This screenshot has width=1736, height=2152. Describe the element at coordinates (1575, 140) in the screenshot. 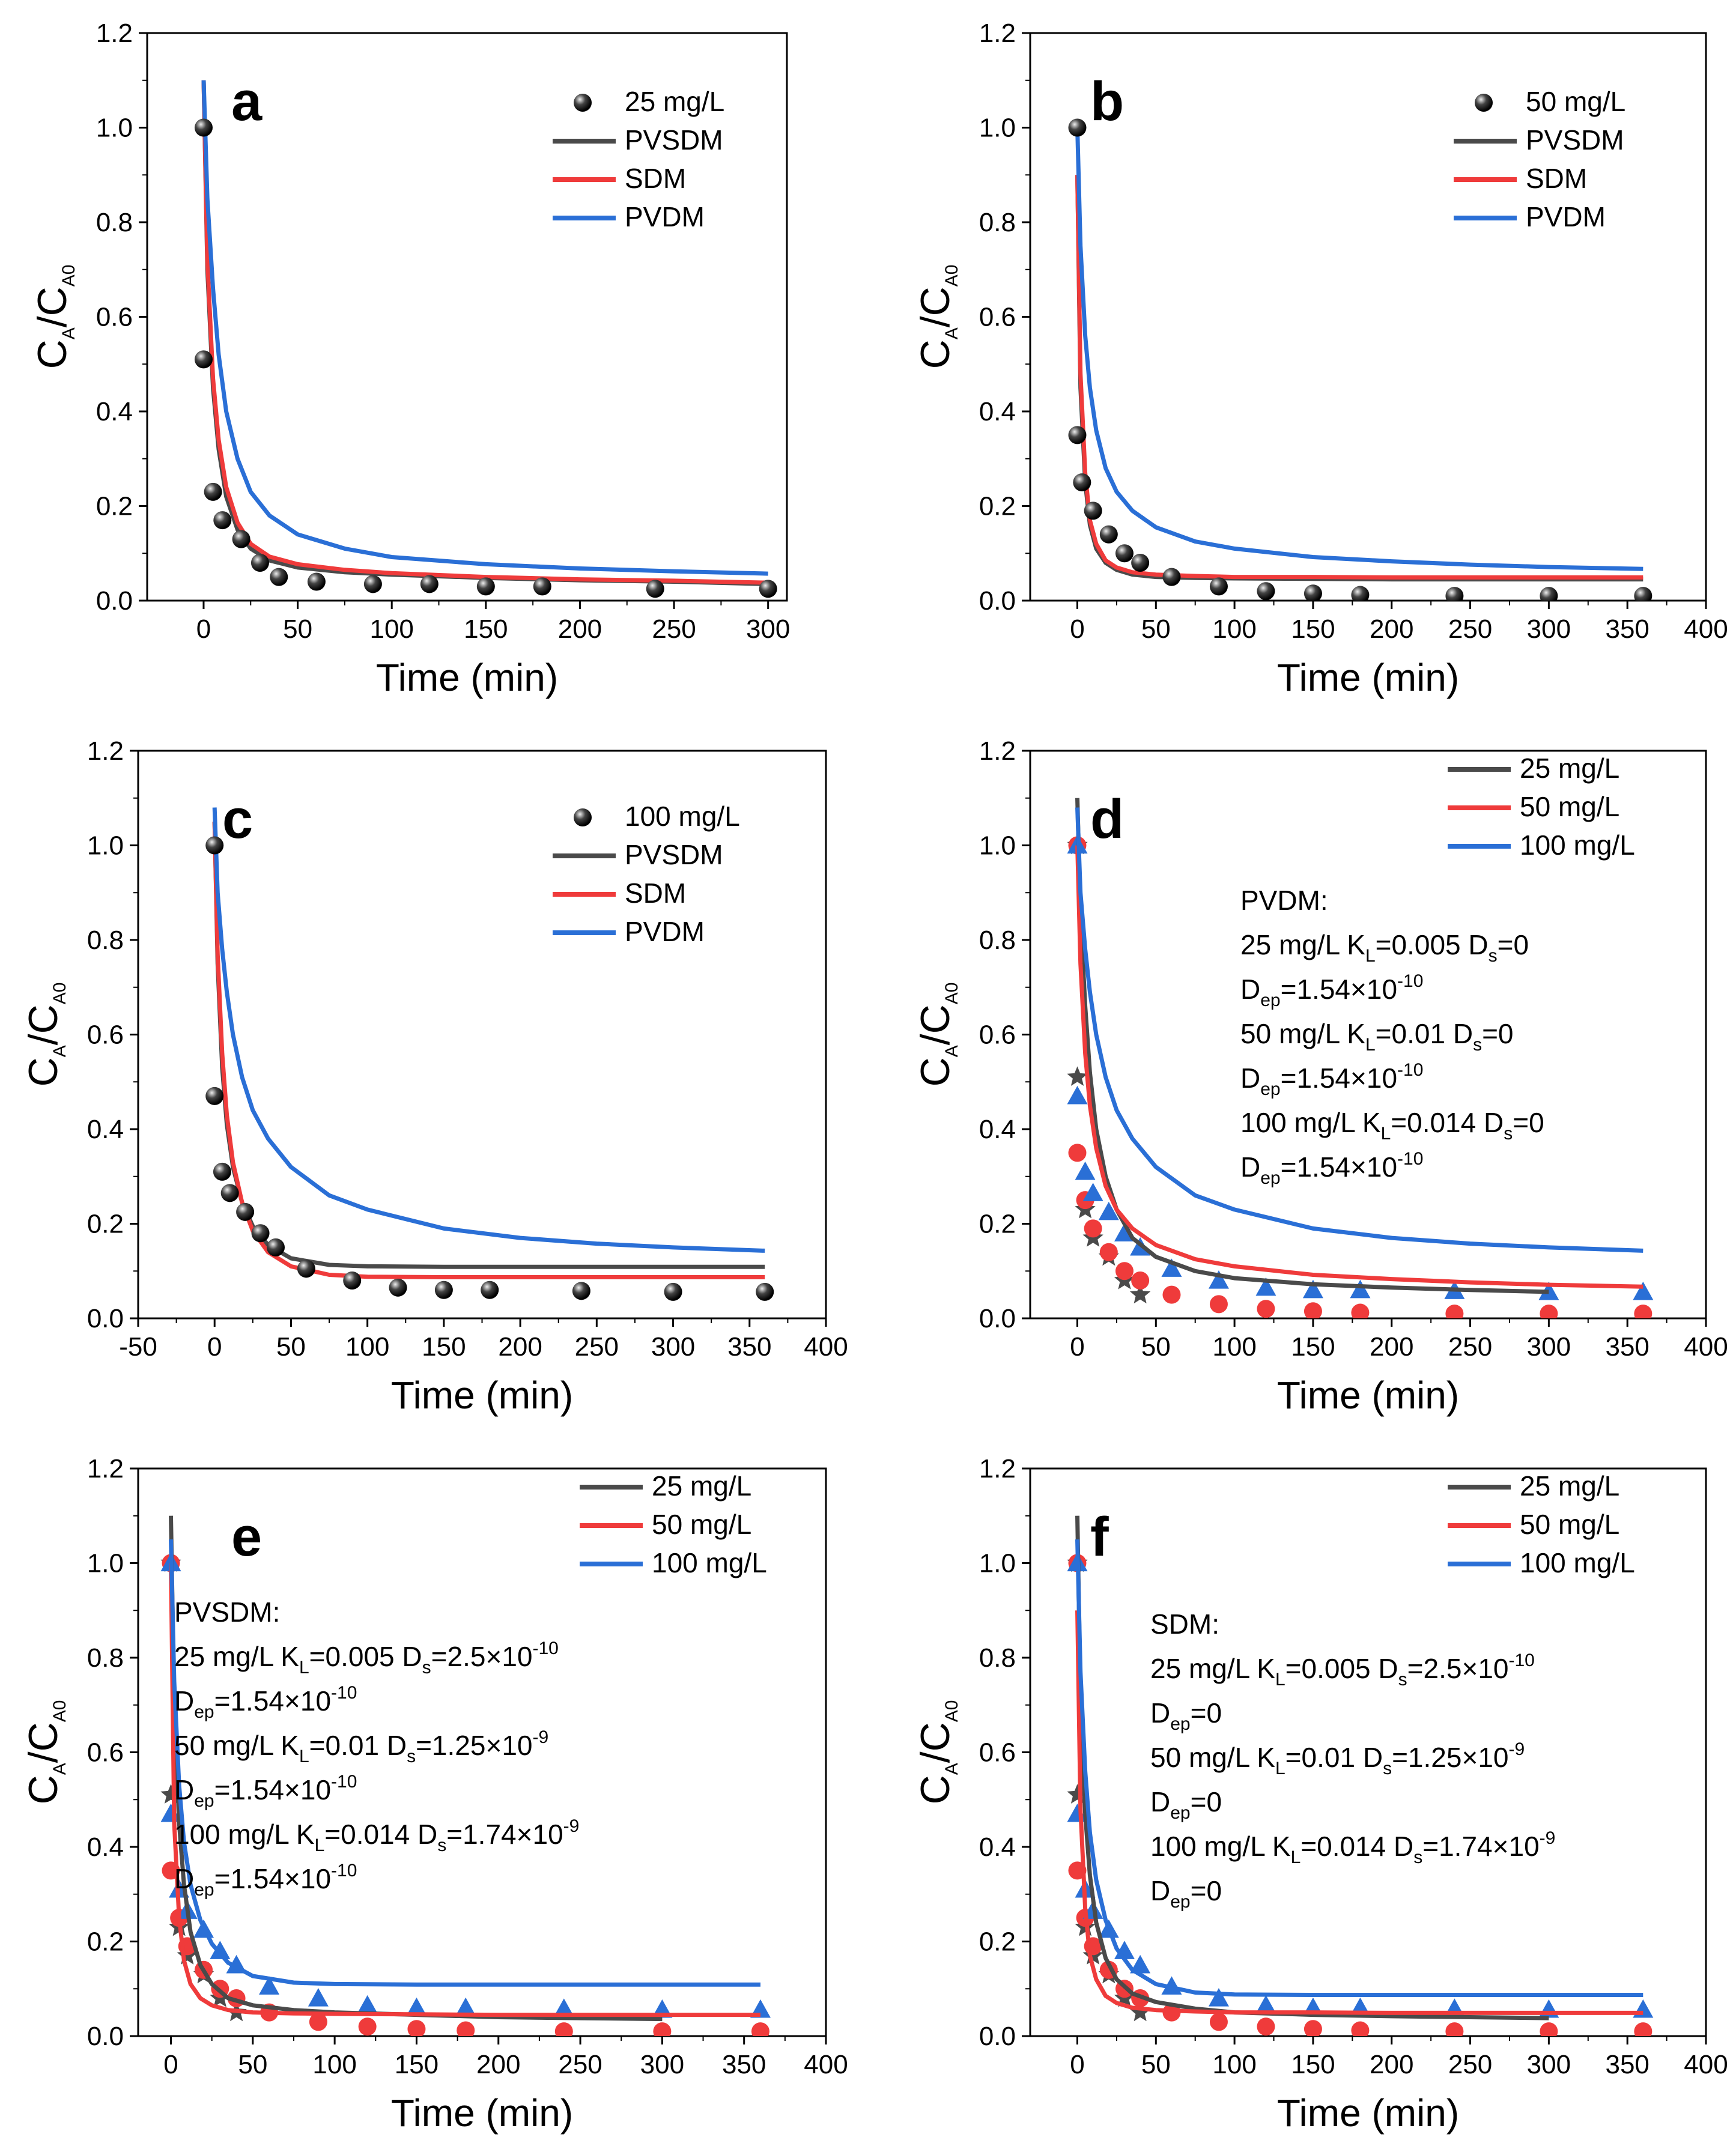

I see `legend-label: PVSDM` at that location.